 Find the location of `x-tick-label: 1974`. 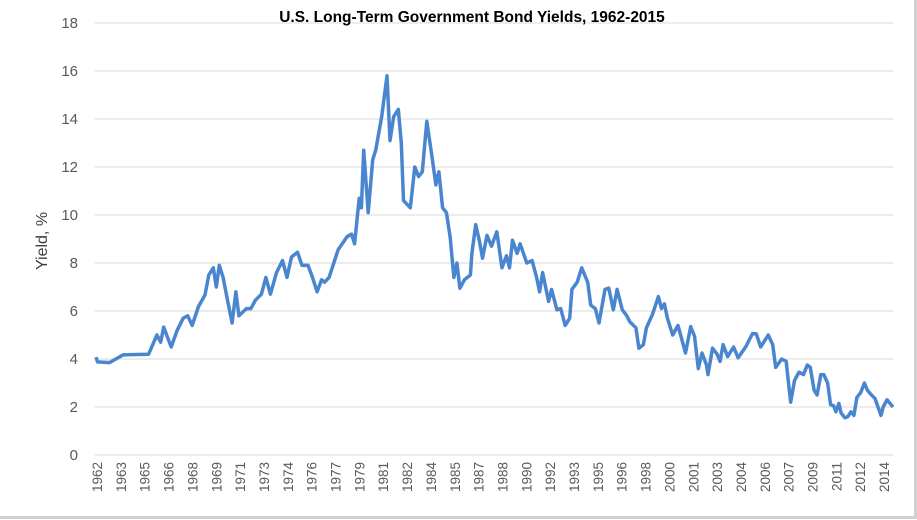

x-tick-label: 1974 is located at coordinates (288, 477).